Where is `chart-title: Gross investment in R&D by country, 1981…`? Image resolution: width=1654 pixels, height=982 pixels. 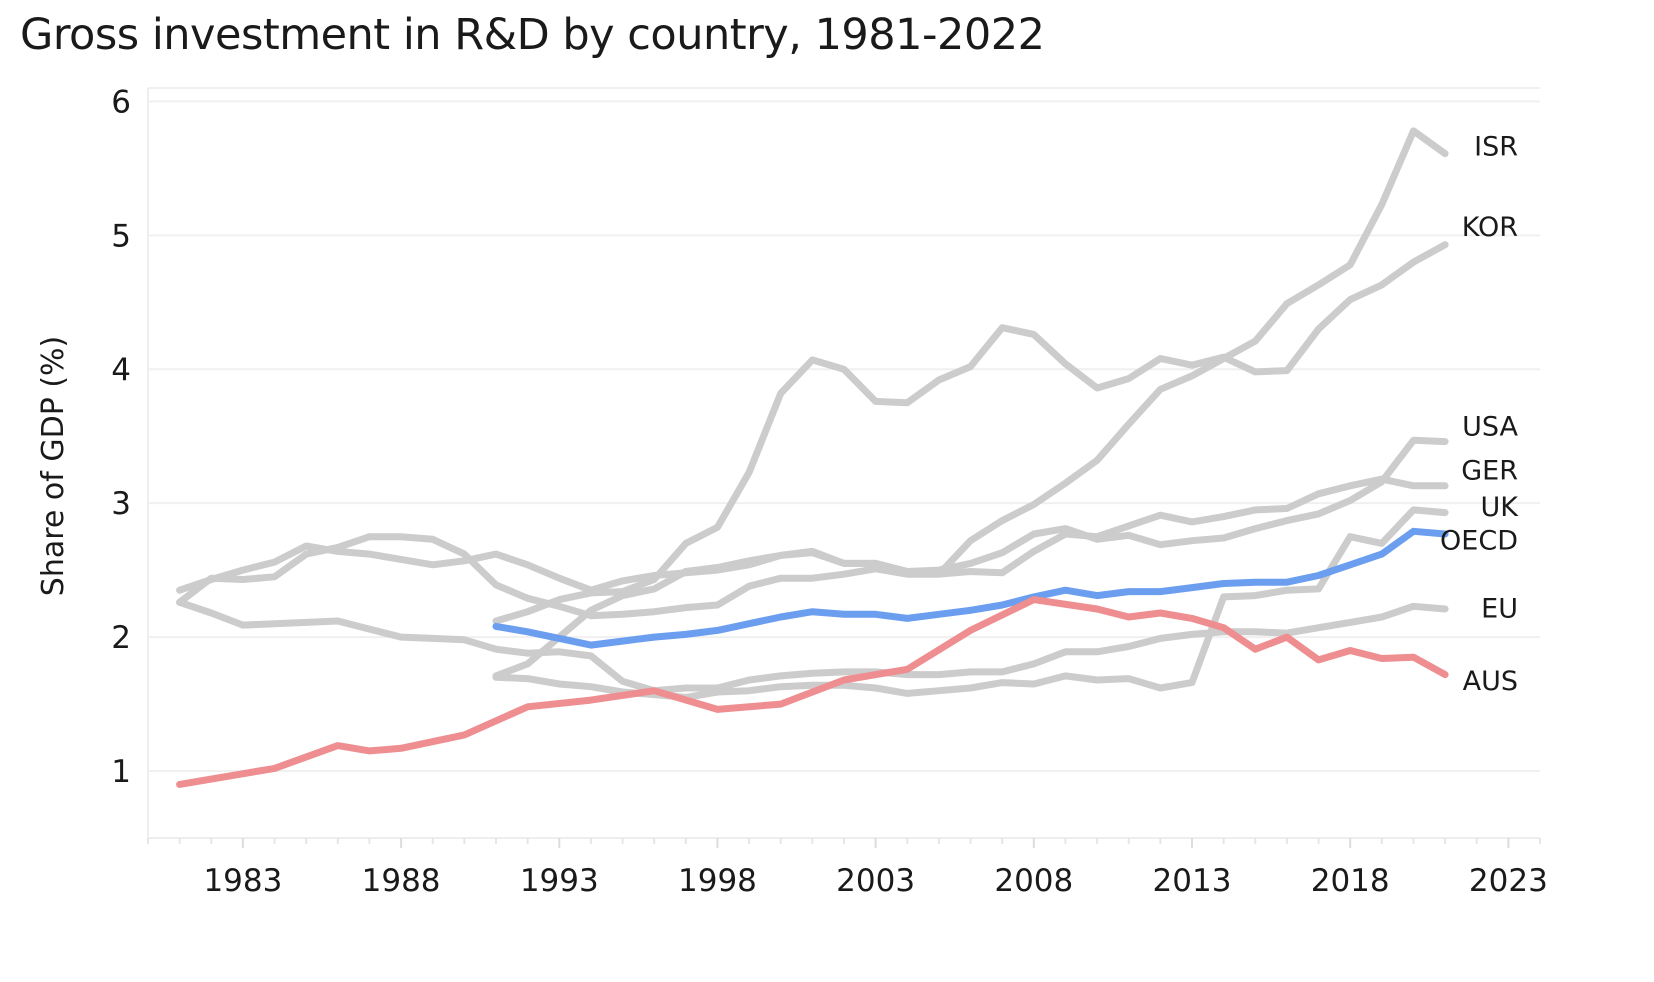 chart-title: Gross investment in R&D by country, 1981… is located at coordinates (532, 35).